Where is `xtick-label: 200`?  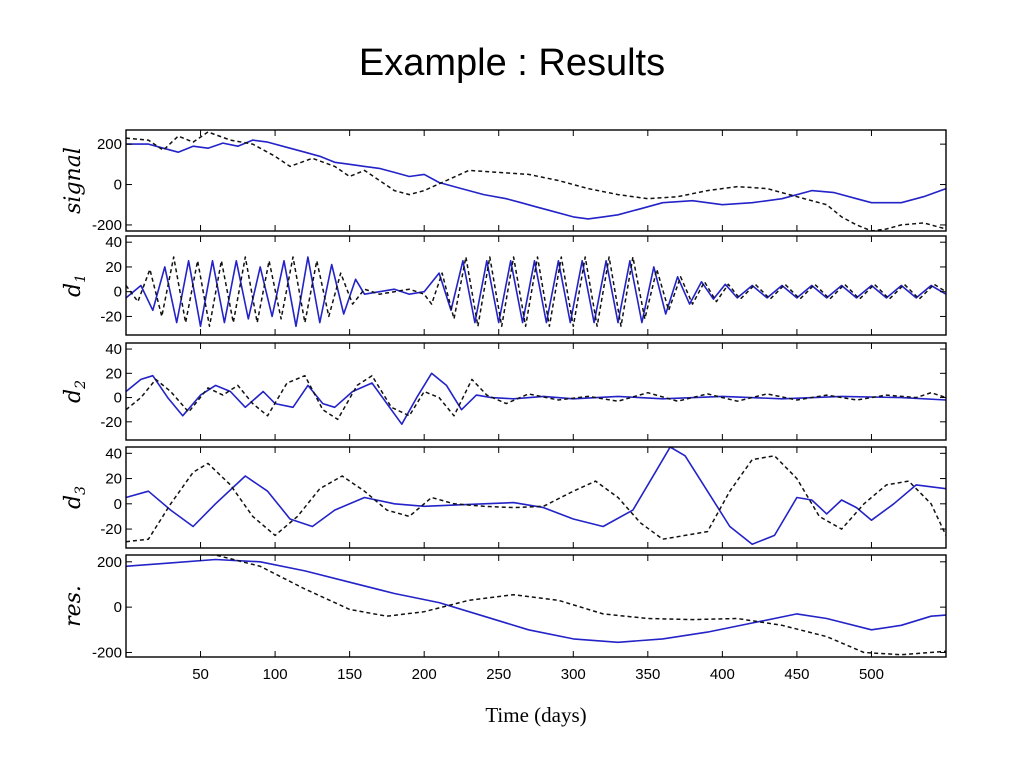
xtick-label: 200 is located at coordinates (424, 674).